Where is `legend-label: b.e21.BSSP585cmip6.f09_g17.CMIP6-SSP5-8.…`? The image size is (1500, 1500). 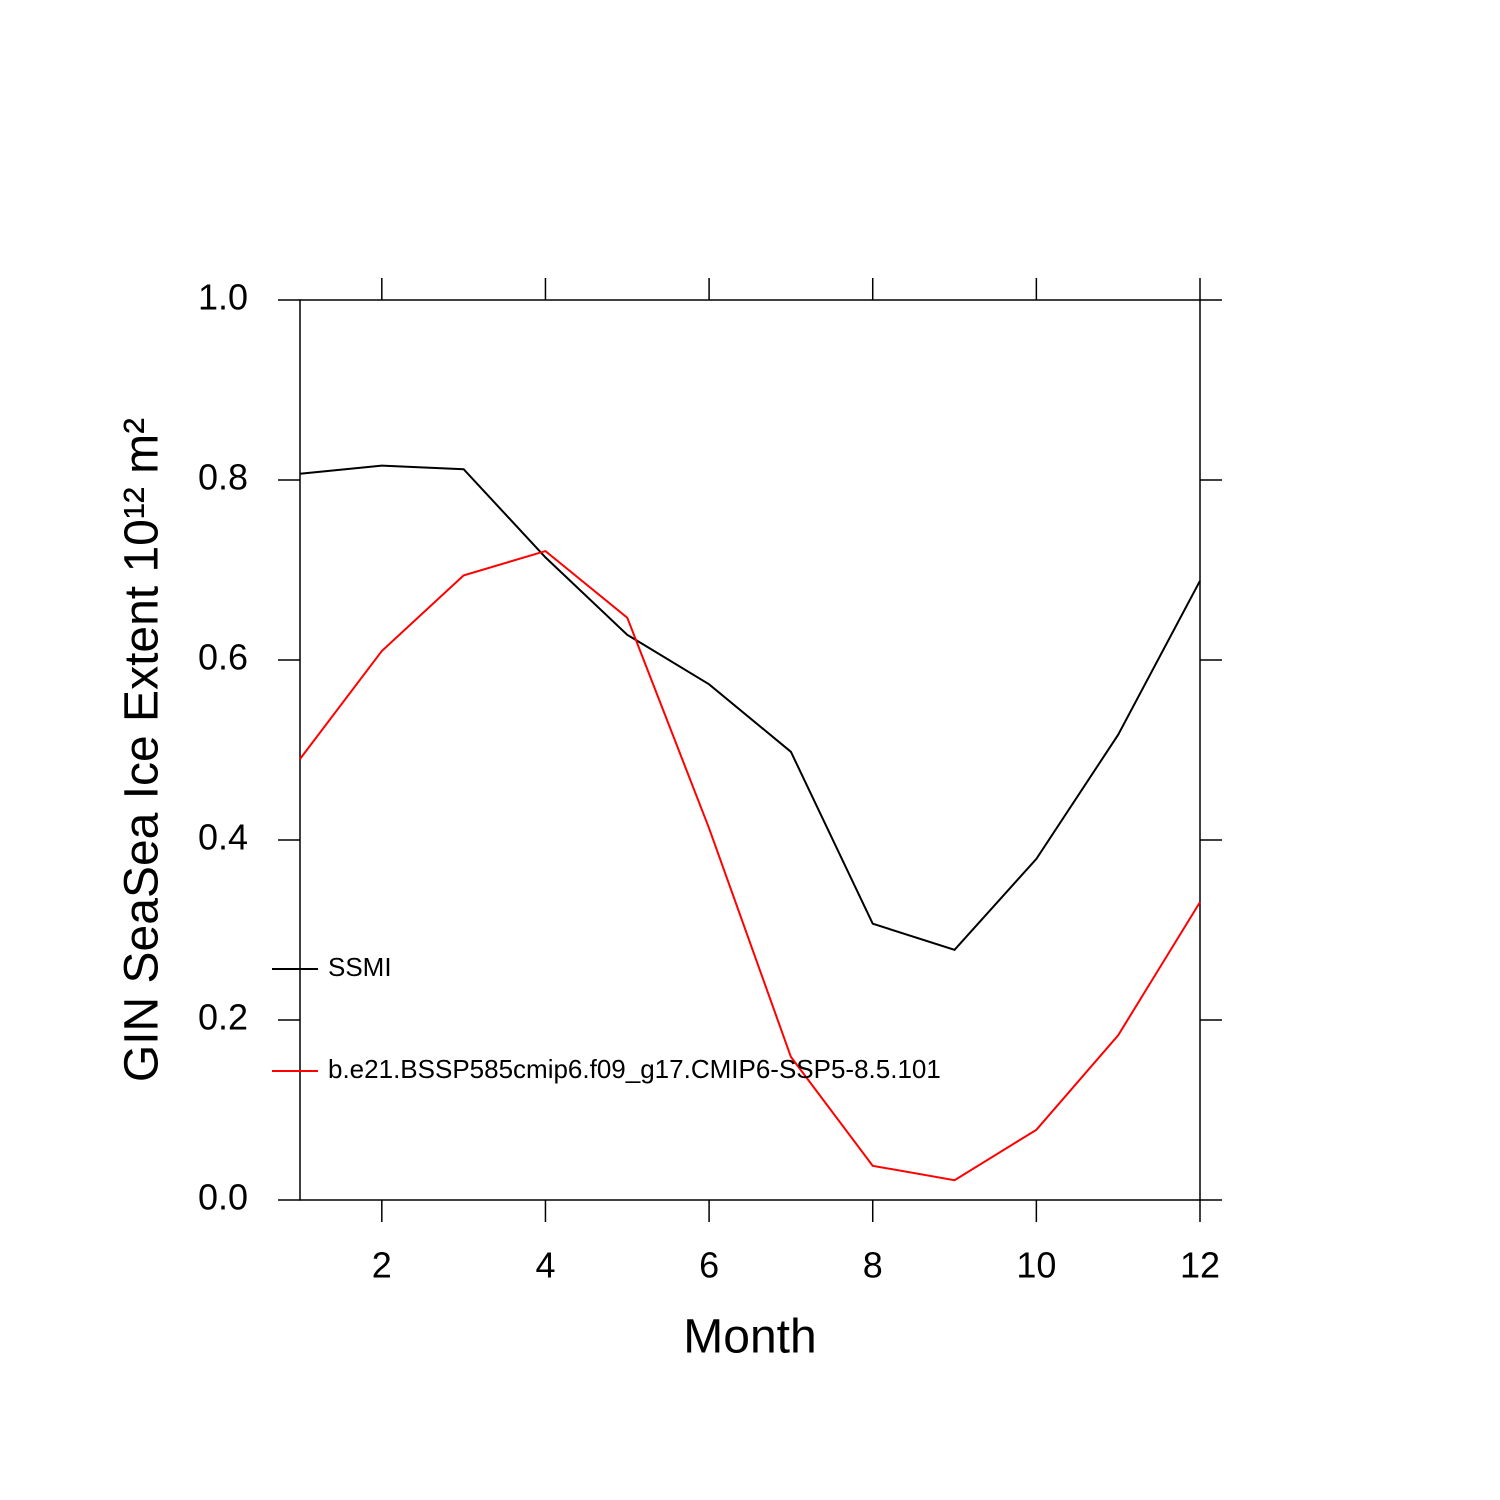 legend-label: b.e21.BSSP585cmip6.f09_g17.CMIP6-SSP5-8.… is located at coordinates (634, 1069).